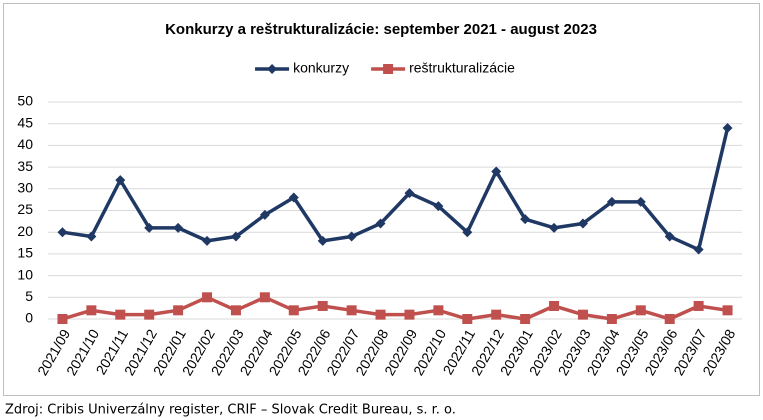 The width and height of the screenshot is (763, 420). What do you see at coordinates (25, 101) in the screenshot?
I see `y-tick-label: 50` at bounding box center [25, 101].